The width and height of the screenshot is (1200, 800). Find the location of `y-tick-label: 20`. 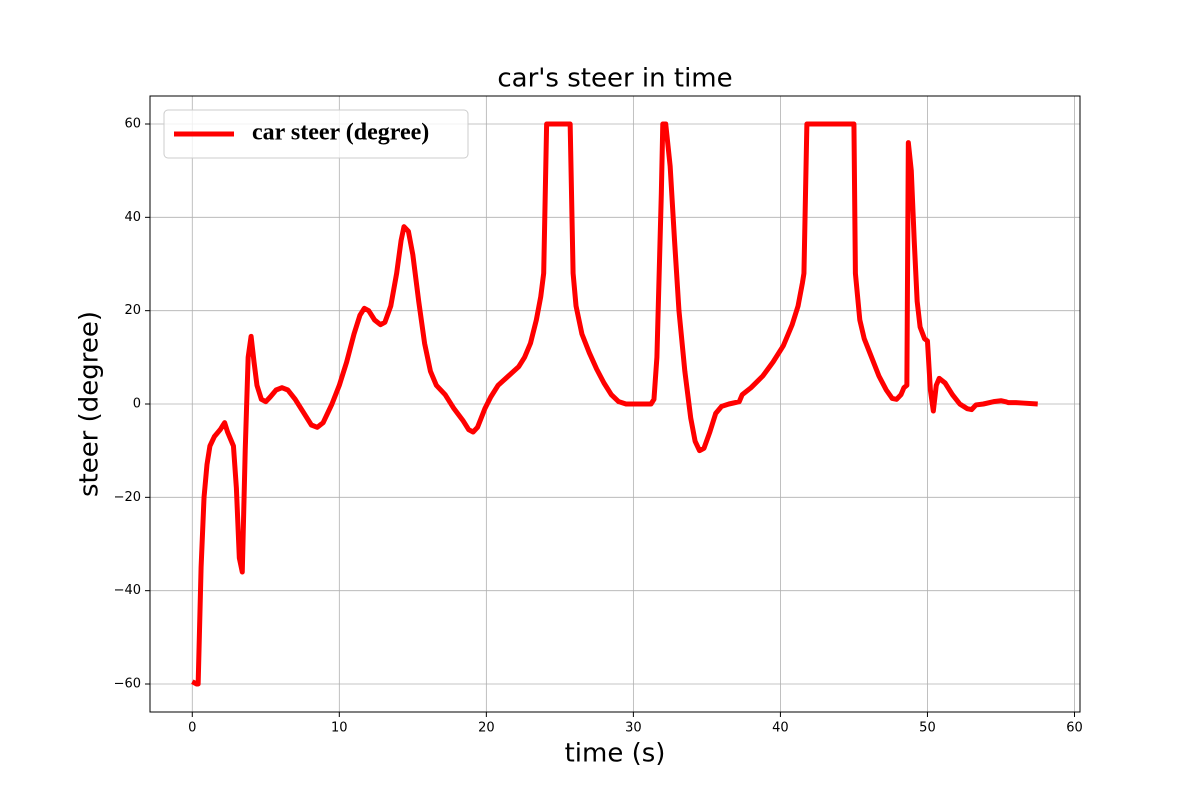

y-tick-label: 20 is located at coordinates (132, 310).